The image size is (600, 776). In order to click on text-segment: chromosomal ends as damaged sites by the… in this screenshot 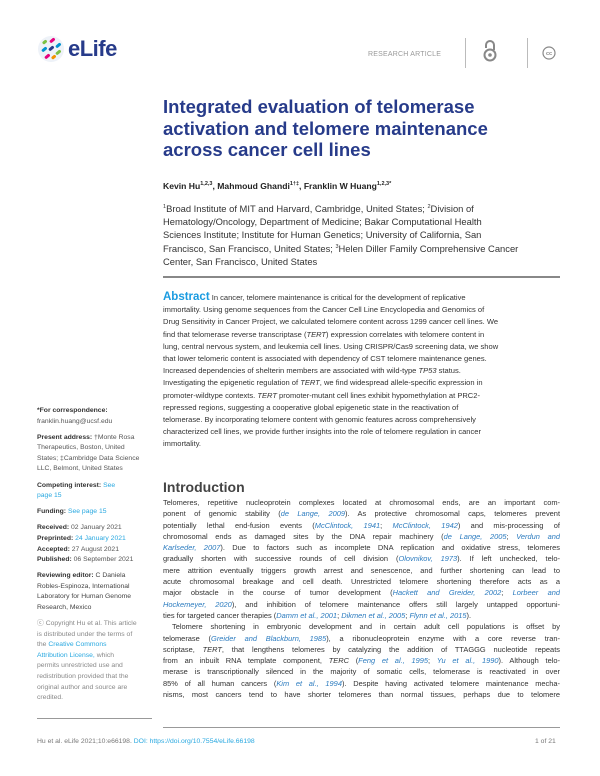, I will do `click(303, 536)`.